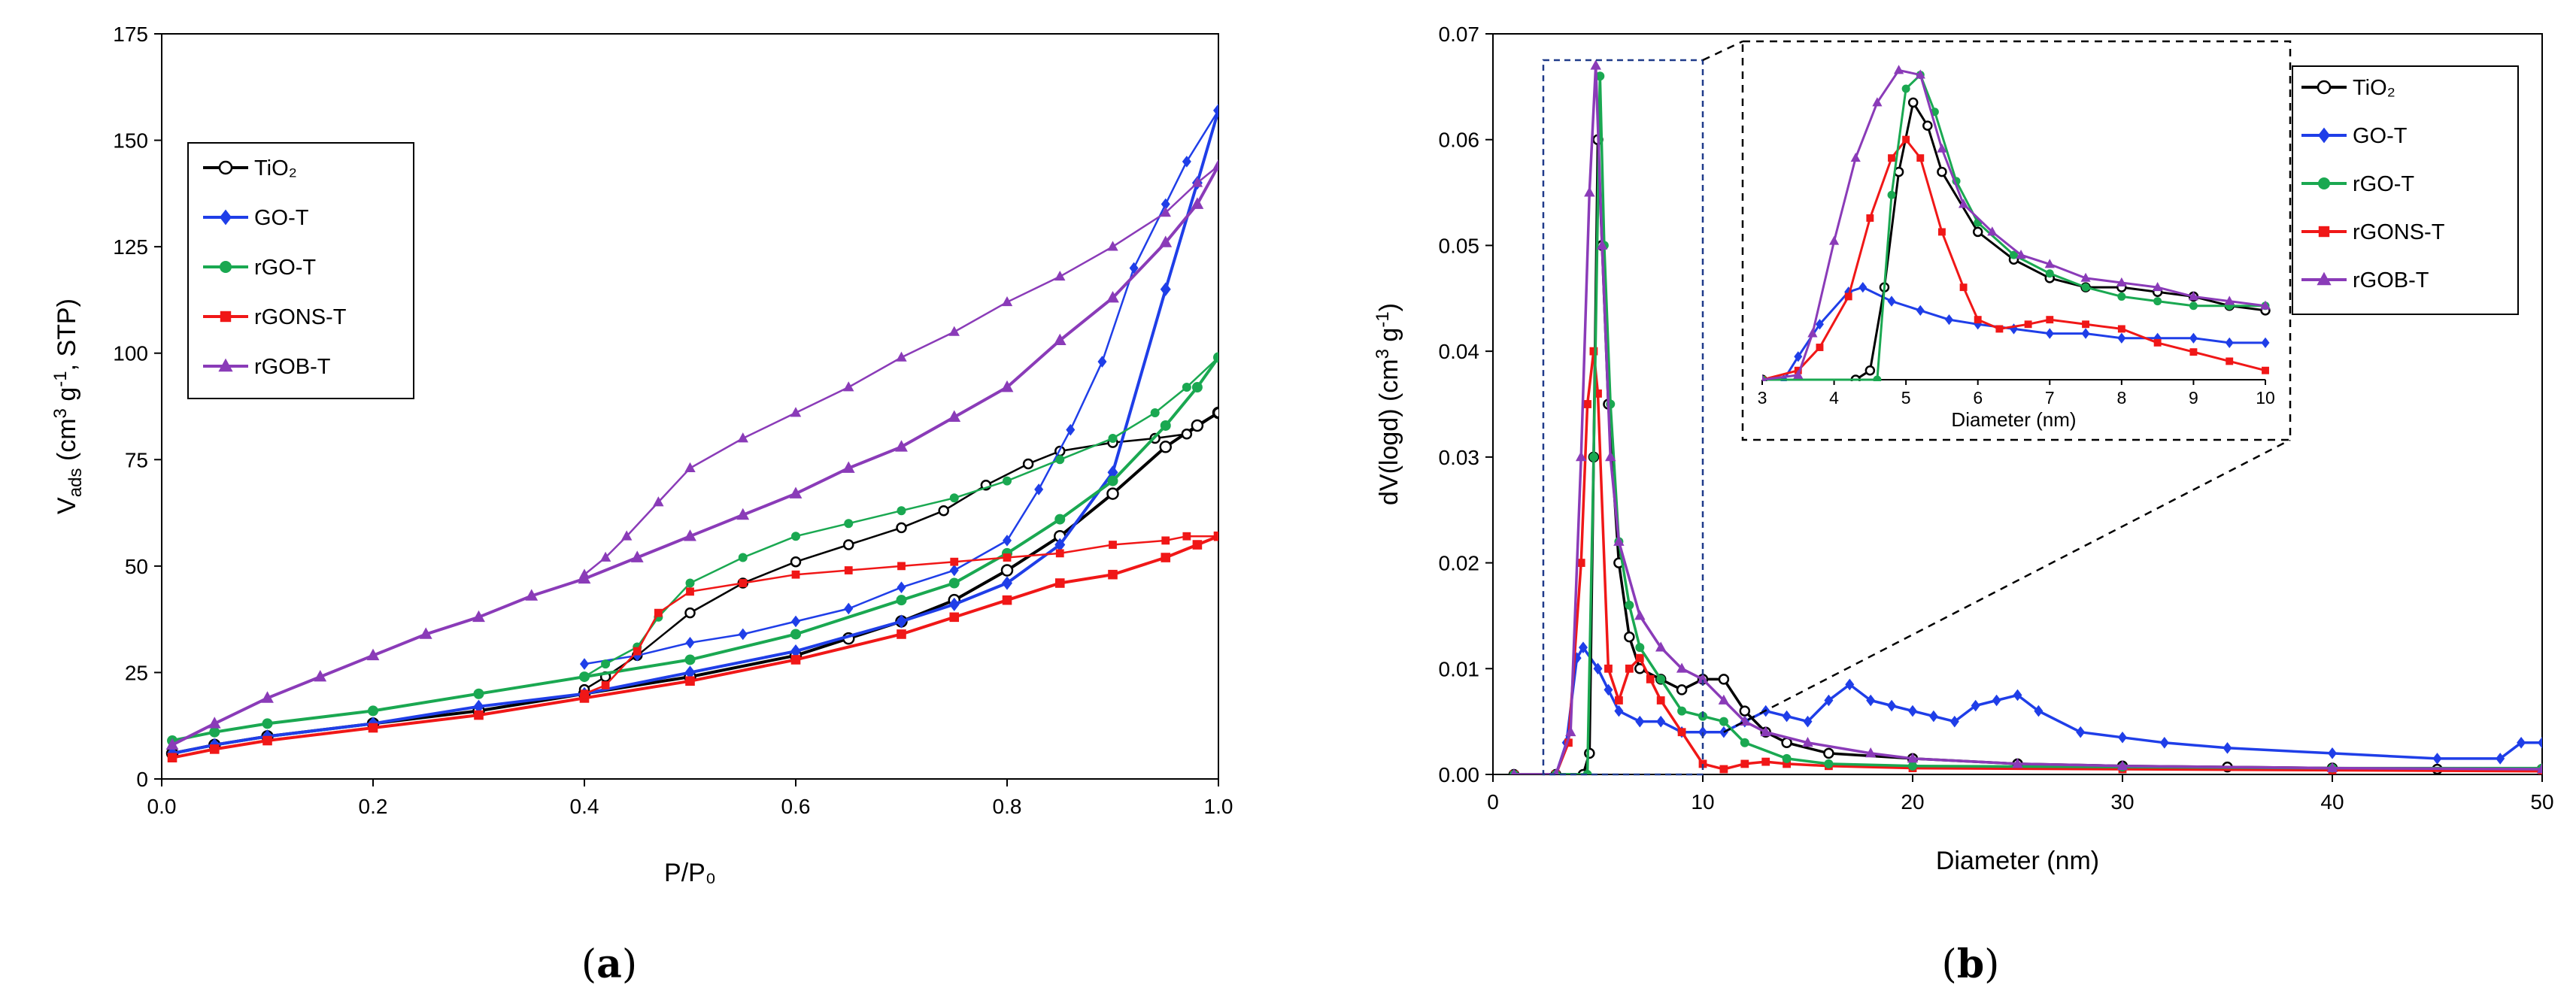  What do you see at coordinates (1702, 802) in the screenshot?
I see `panel-b-xtick-label: 10` at bounding box center [1702, 802].